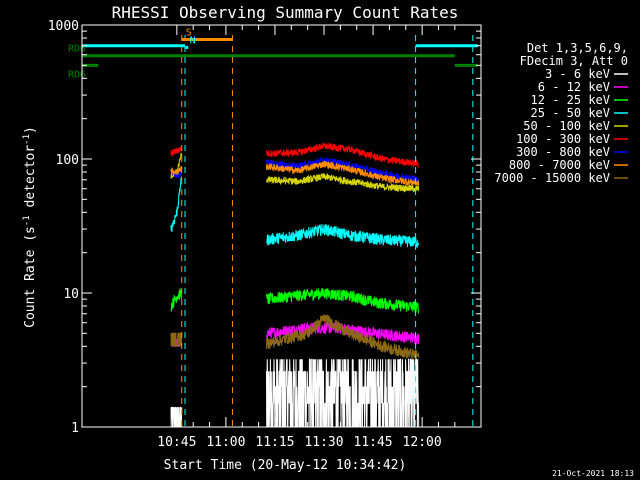  What do you see at coordinates (67, 160) in the screenshot?
I see `y-tick-label-3: 100` at bounding box center [67, 160].